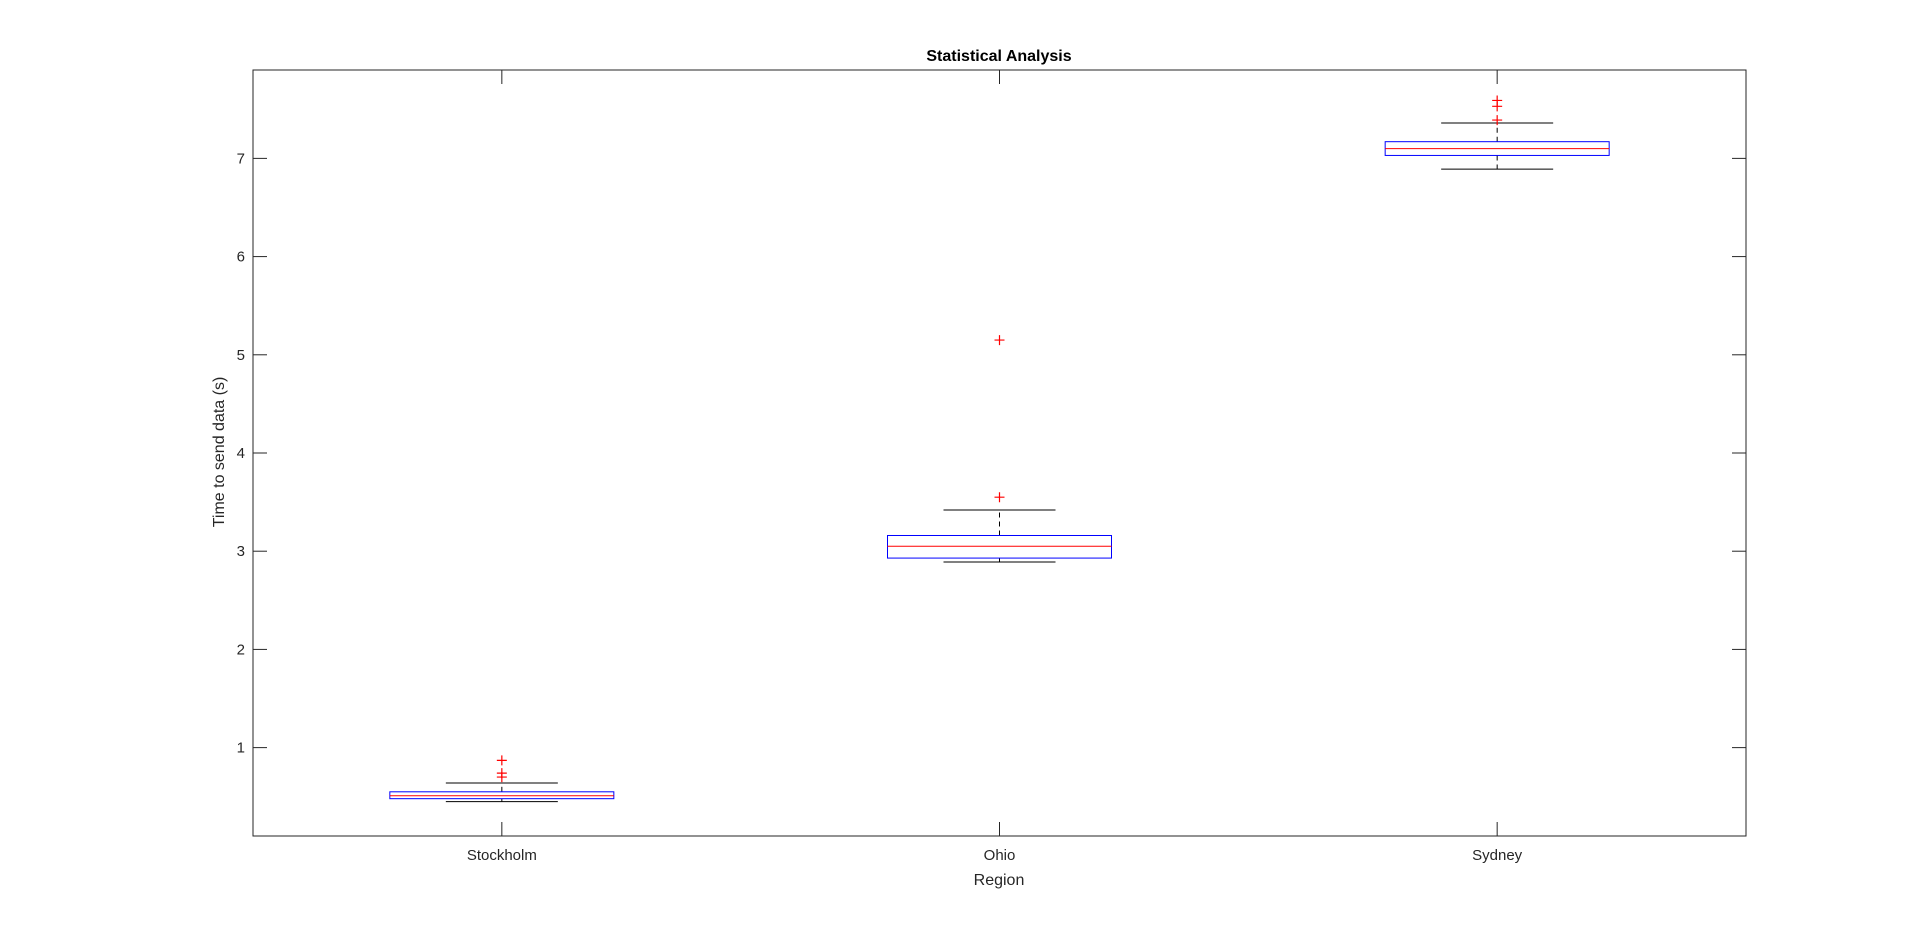 The height and width of the screenshot is (936, 1920). I want to click on chart-title: Statistical Analysis, so click(998, 56).